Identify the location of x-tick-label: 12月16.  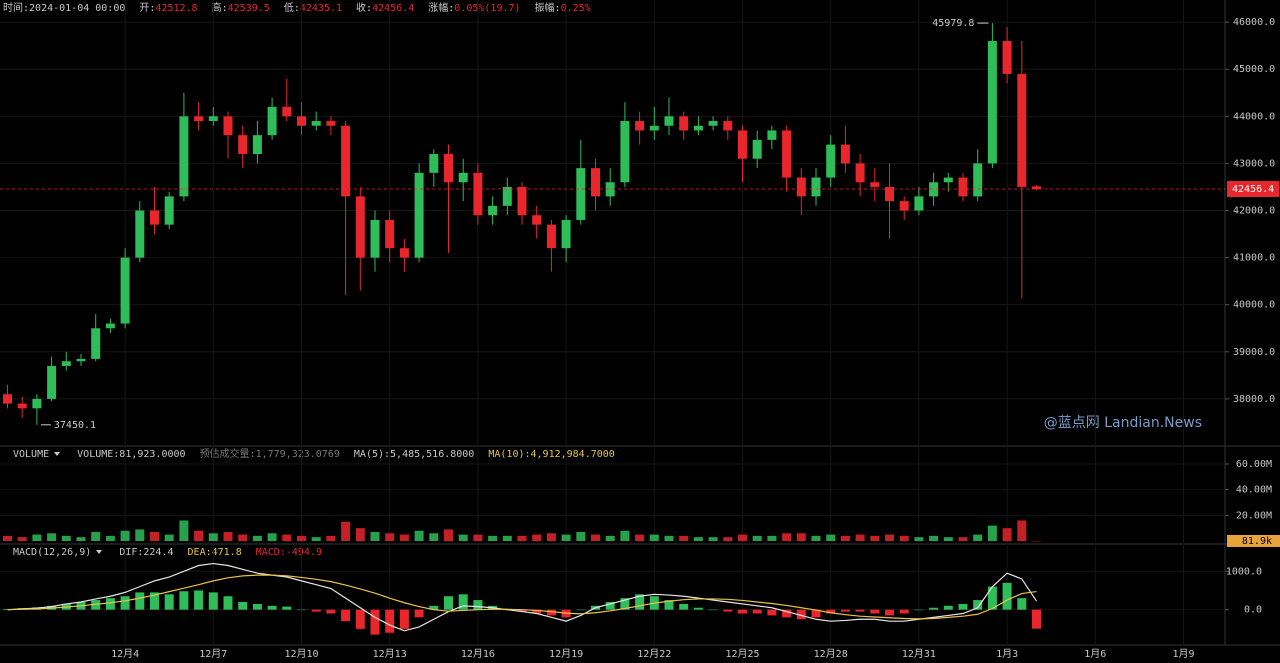
(478, 654).